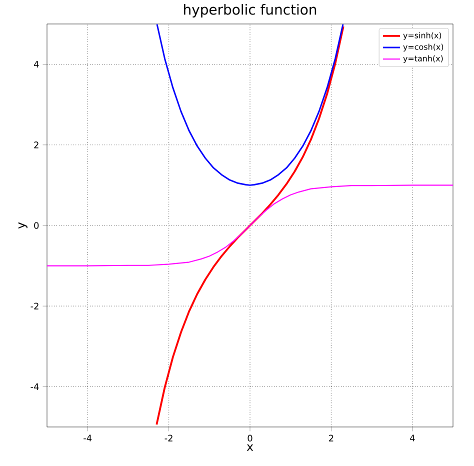 This screenshot has width=474, height=466. I want to click on x-tick-label: 4, so click(412, 438).